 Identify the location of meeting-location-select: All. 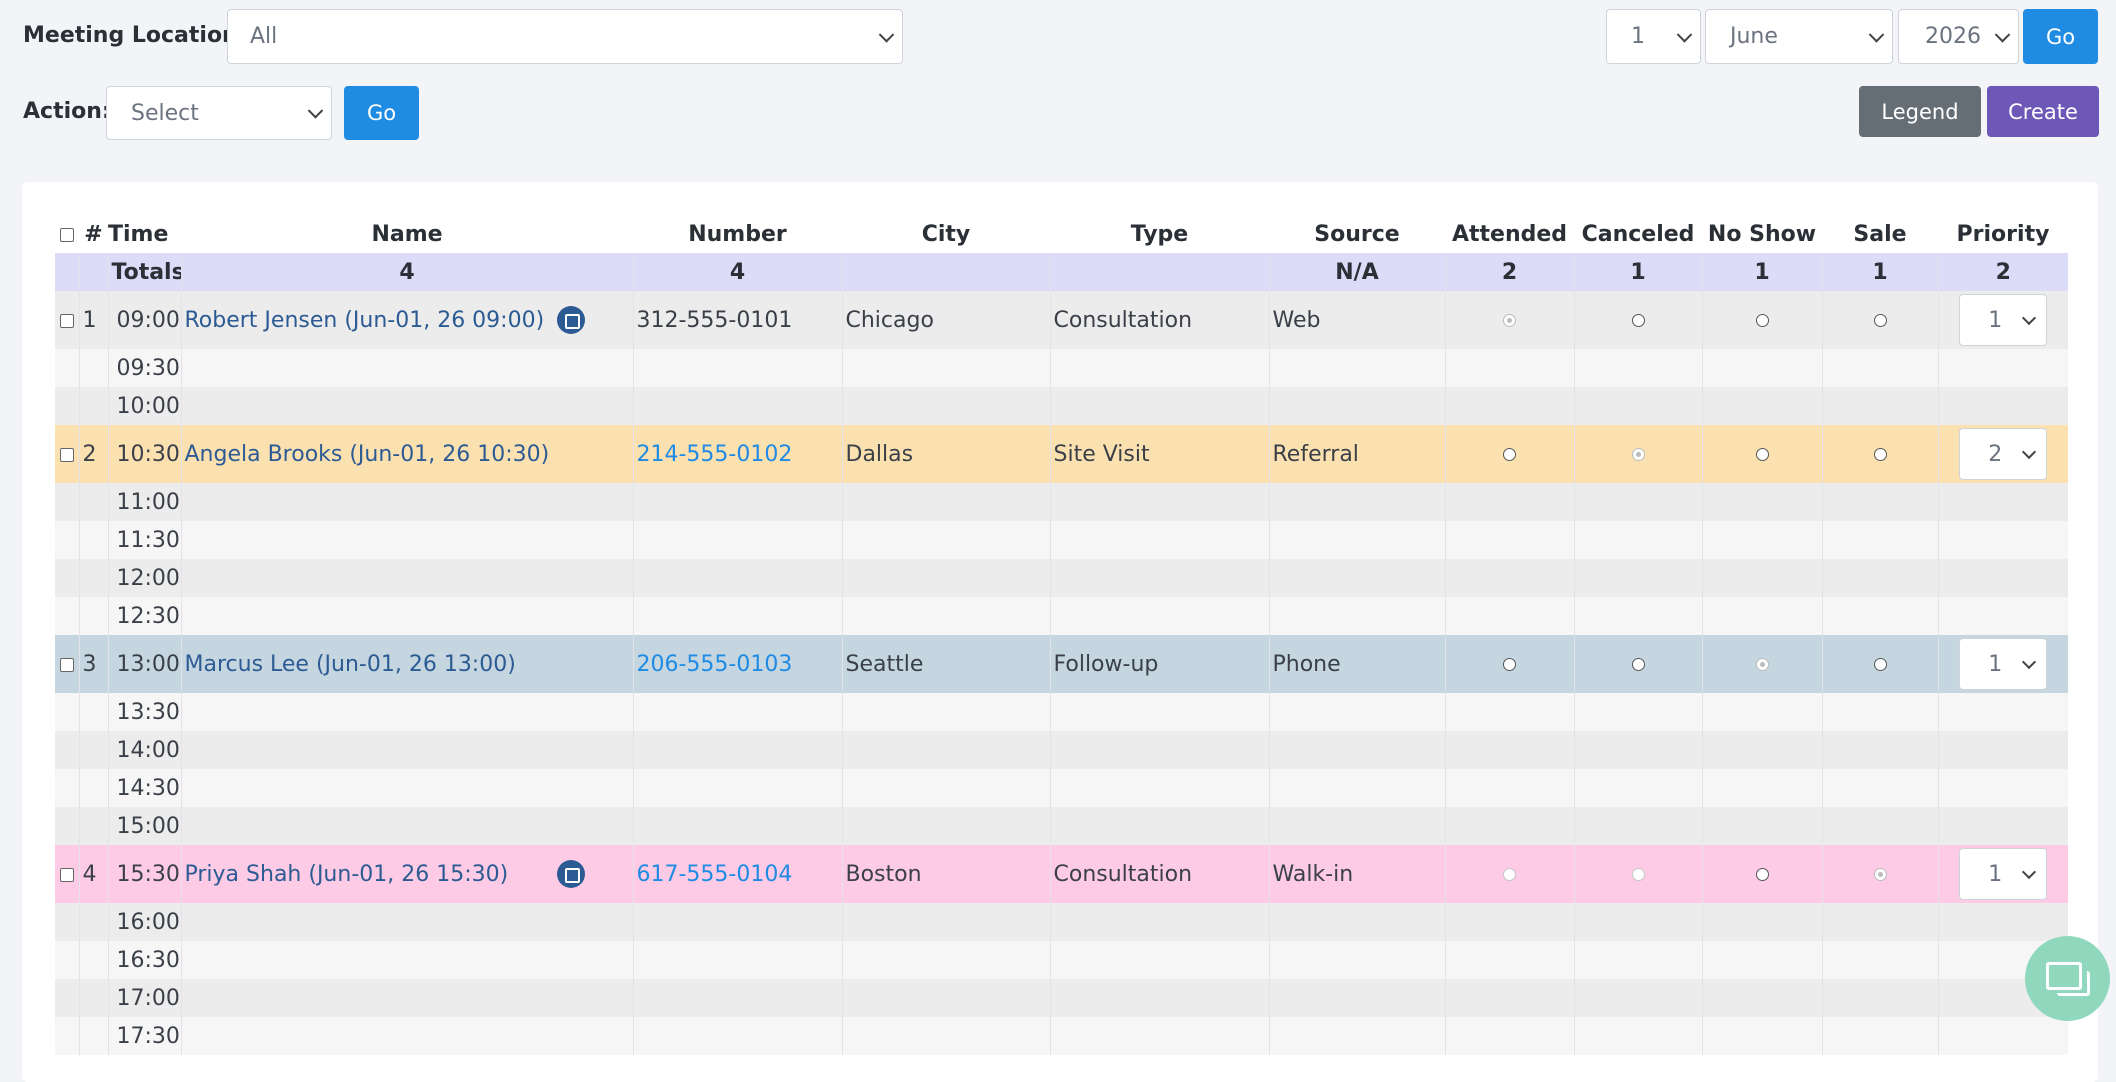
(565, 36).